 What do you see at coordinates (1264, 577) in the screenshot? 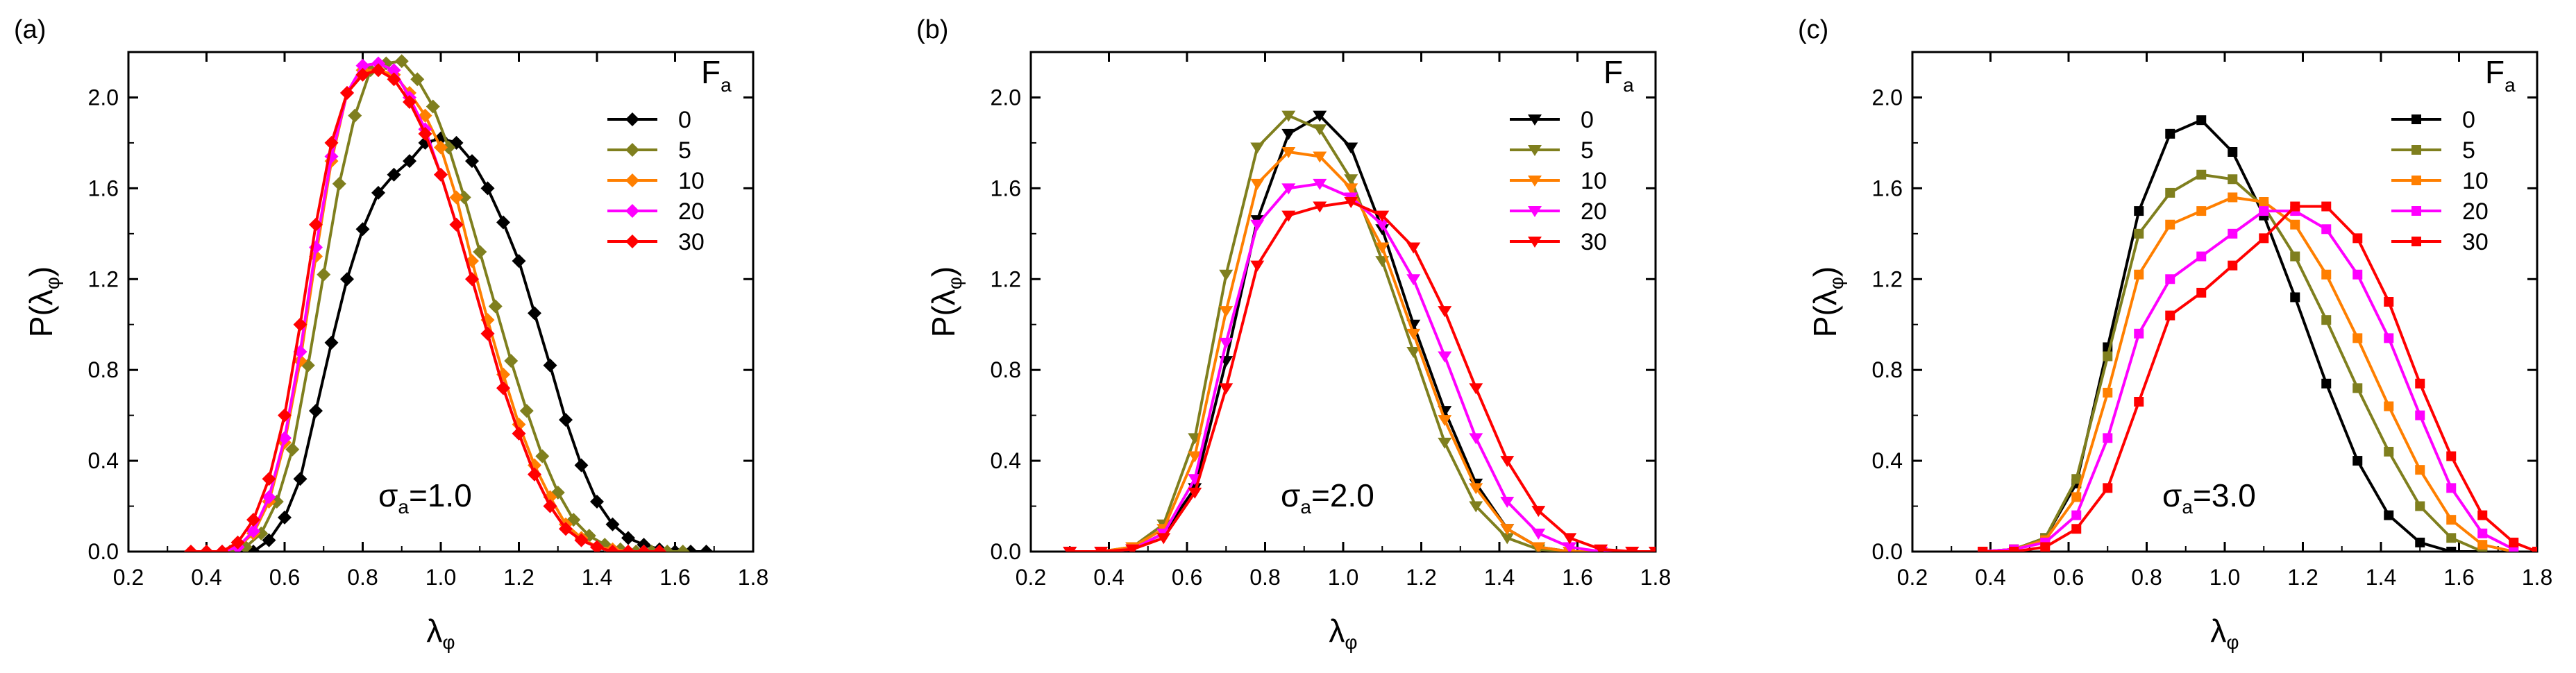
I see `x-tick-label: 0.8` at bounding box center [1264, 577].